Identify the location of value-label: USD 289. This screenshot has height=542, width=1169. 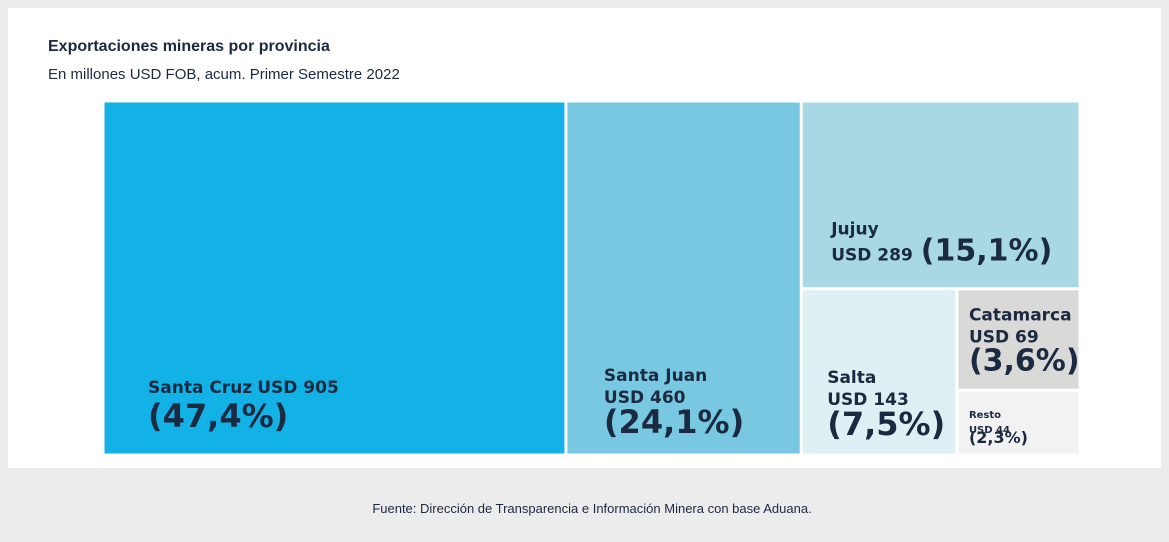
(872, 256).